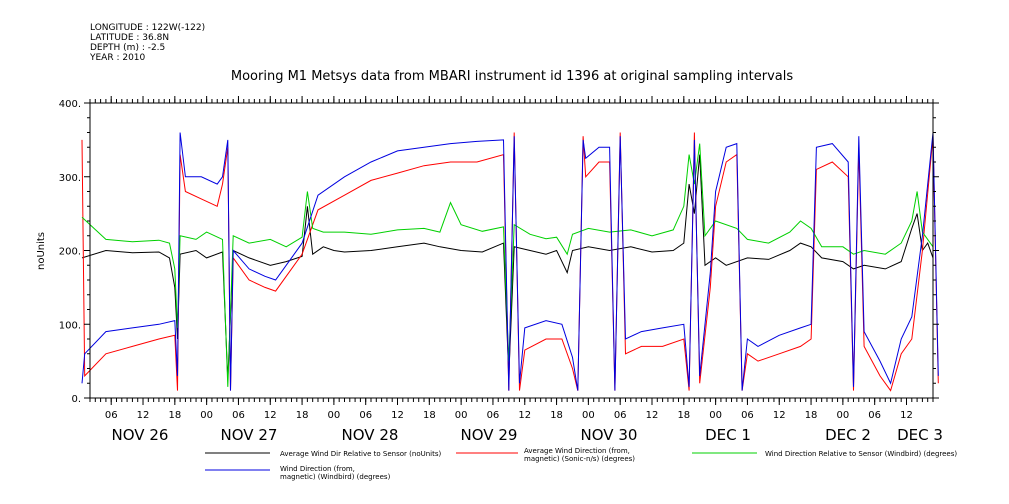  What do you see at coordinates (715, 415) in the screenshot?
I see `x-tick-label-19: 00` at bounding box center [715, 415].